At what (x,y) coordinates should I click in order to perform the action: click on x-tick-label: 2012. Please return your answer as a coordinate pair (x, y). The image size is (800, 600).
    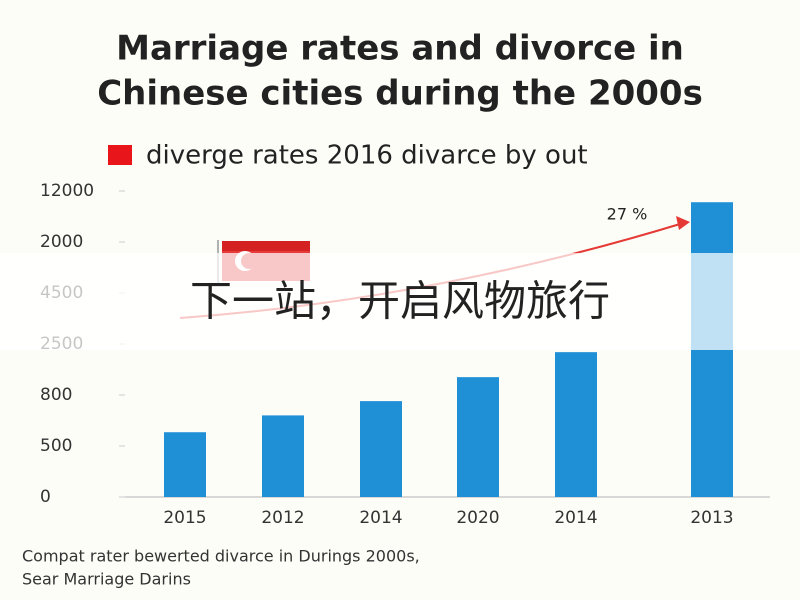
    Looking at the image, I should click on (282, 518).